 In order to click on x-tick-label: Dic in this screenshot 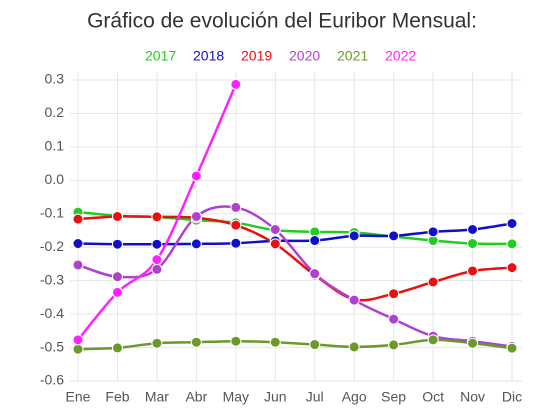, I will do `click(512, 397)`.